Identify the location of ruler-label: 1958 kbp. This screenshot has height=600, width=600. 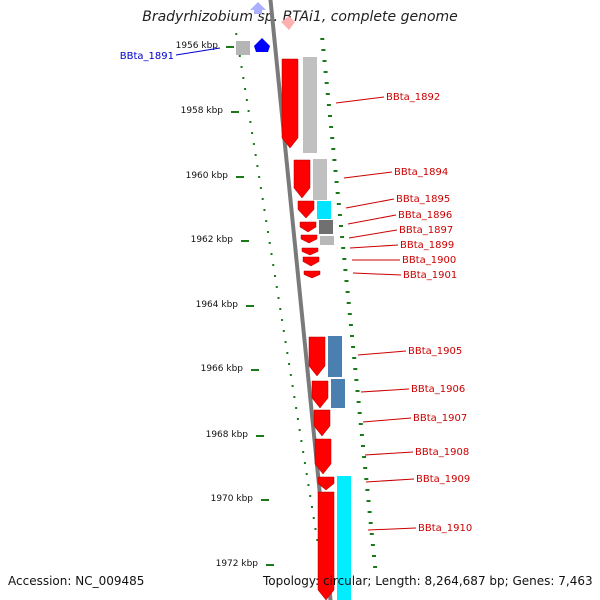
(202, 111).